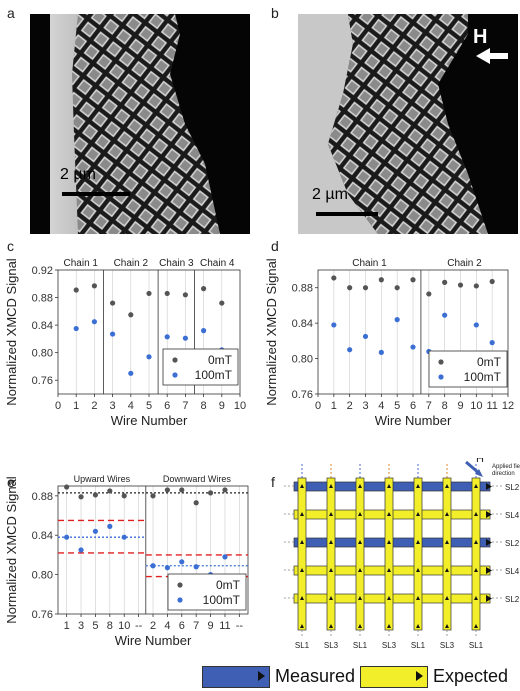  What do you see at coordinates (42, 271) in the screenshot?
I see `y-tick-label: 0.92` at bounding box center [42, 271].